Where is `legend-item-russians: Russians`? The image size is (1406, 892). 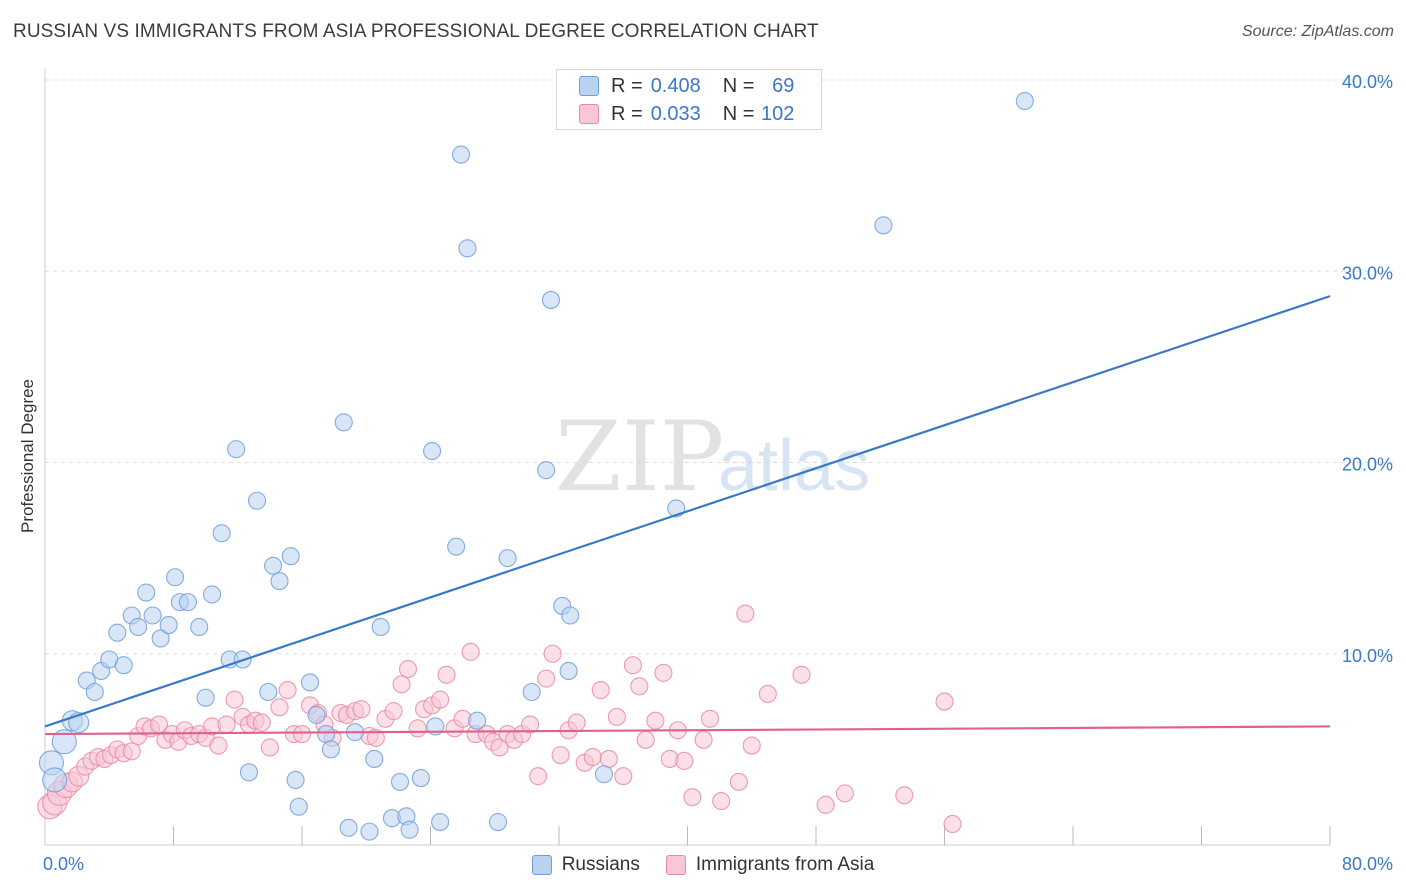
legend-item-russians: Russians is located at coordinates (585, 865).